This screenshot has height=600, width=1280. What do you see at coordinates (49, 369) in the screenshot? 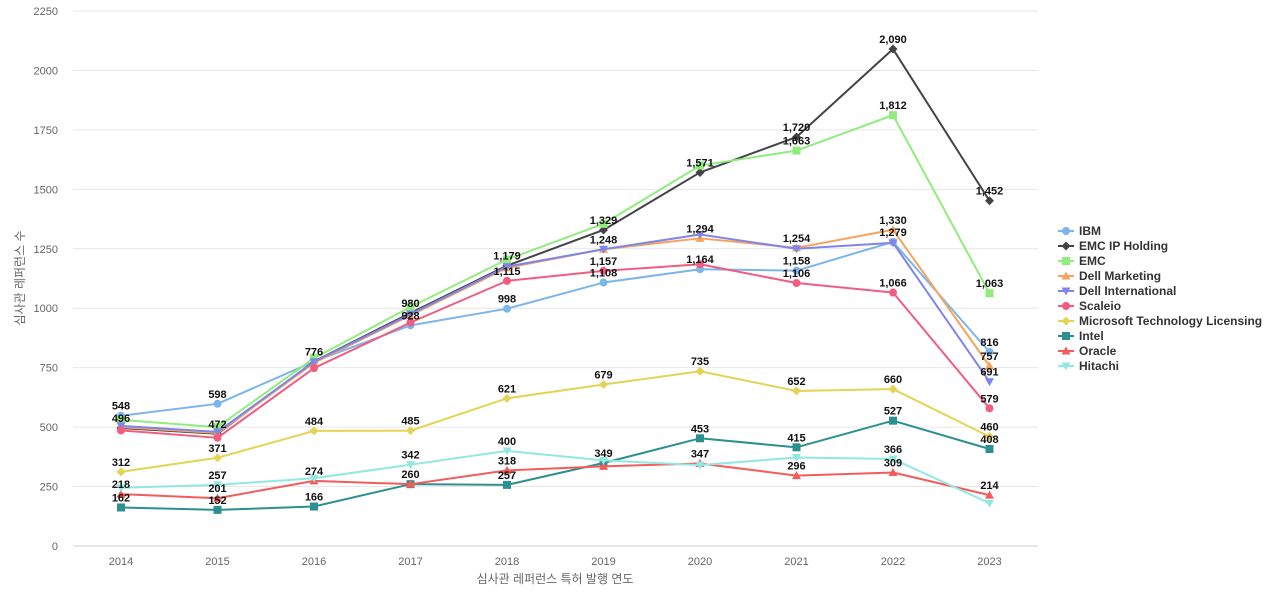
I see `y-tick-label: 750` at bounding box center [49, 369].